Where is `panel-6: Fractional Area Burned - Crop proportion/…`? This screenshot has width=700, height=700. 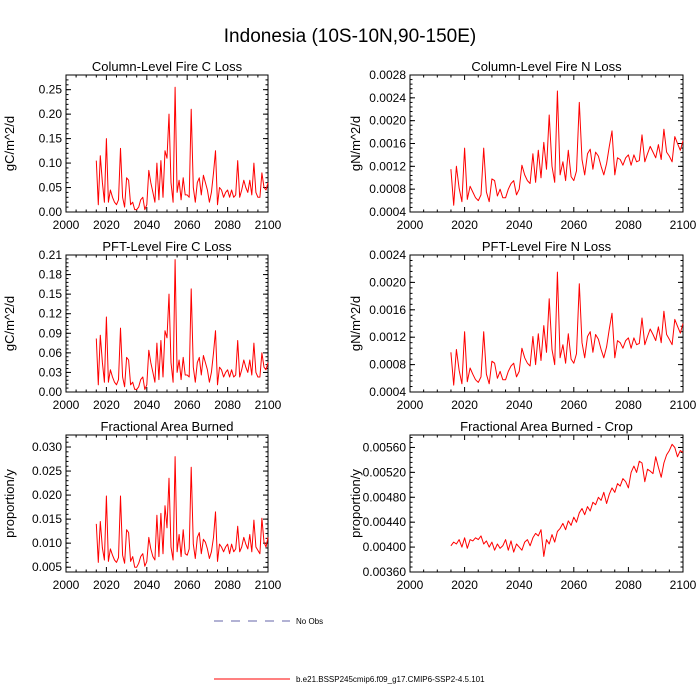 panel-6: Fractional Area Burned - Crop proportion/… is located at coordinates (522, 505).